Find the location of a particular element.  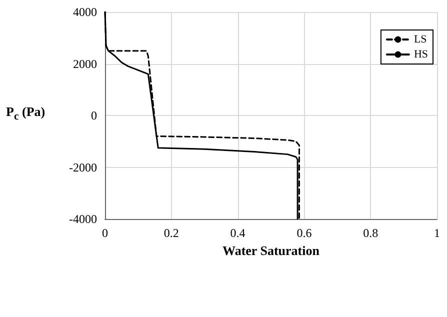

y-axis-title: P$_{c}$ (Pa) is located at coordinates (26, 113).